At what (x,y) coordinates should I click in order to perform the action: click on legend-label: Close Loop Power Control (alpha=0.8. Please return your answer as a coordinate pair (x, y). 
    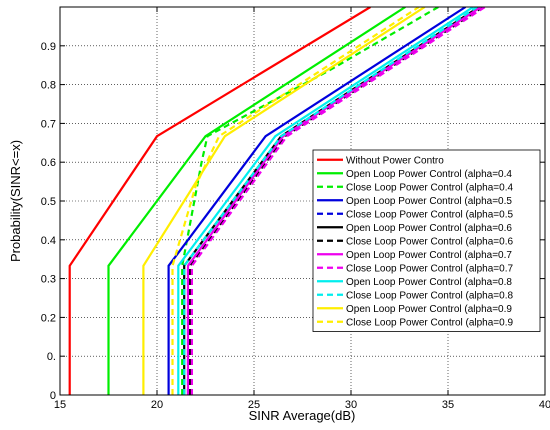
    Looking at the image, I should click on (429, 295).